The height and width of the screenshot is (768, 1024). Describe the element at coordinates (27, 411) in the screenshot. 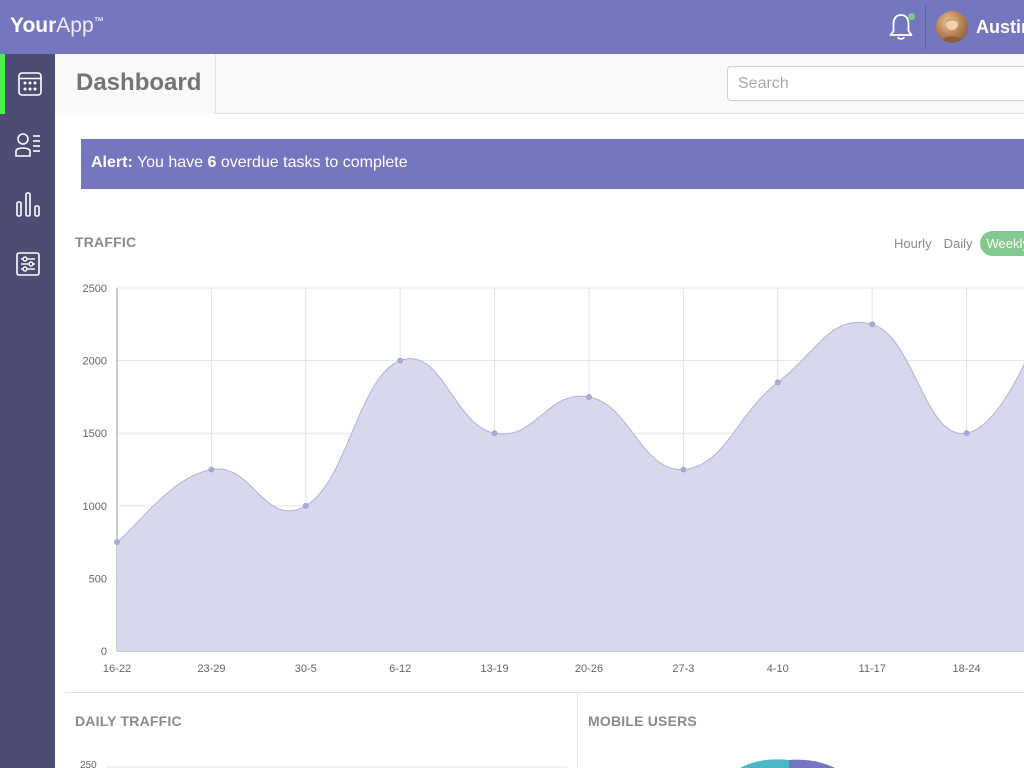

I see `sidebar` at that location.